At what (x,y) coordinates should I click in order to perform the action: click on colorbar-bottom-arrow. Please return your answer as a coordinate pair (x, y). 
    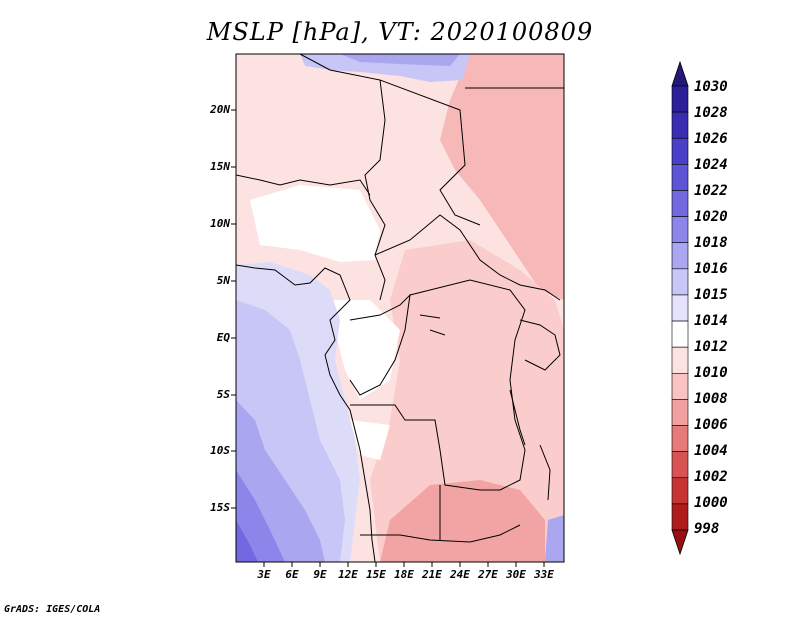
    Looking at the image, I should click on (680, 542).